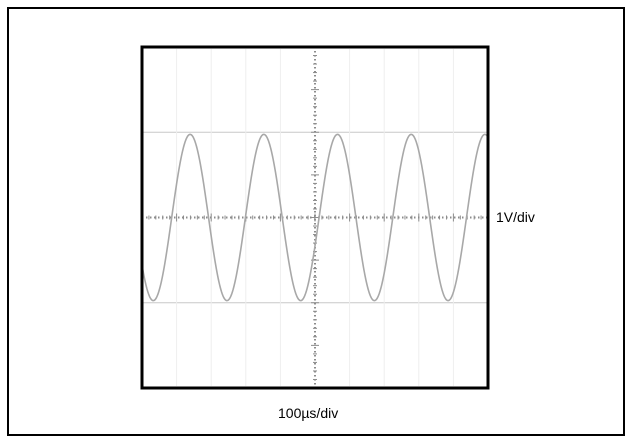 This screenshot has width=634, height=445. I want to click on horizontal-scale-label: 100µs/div, so click(308, 413).